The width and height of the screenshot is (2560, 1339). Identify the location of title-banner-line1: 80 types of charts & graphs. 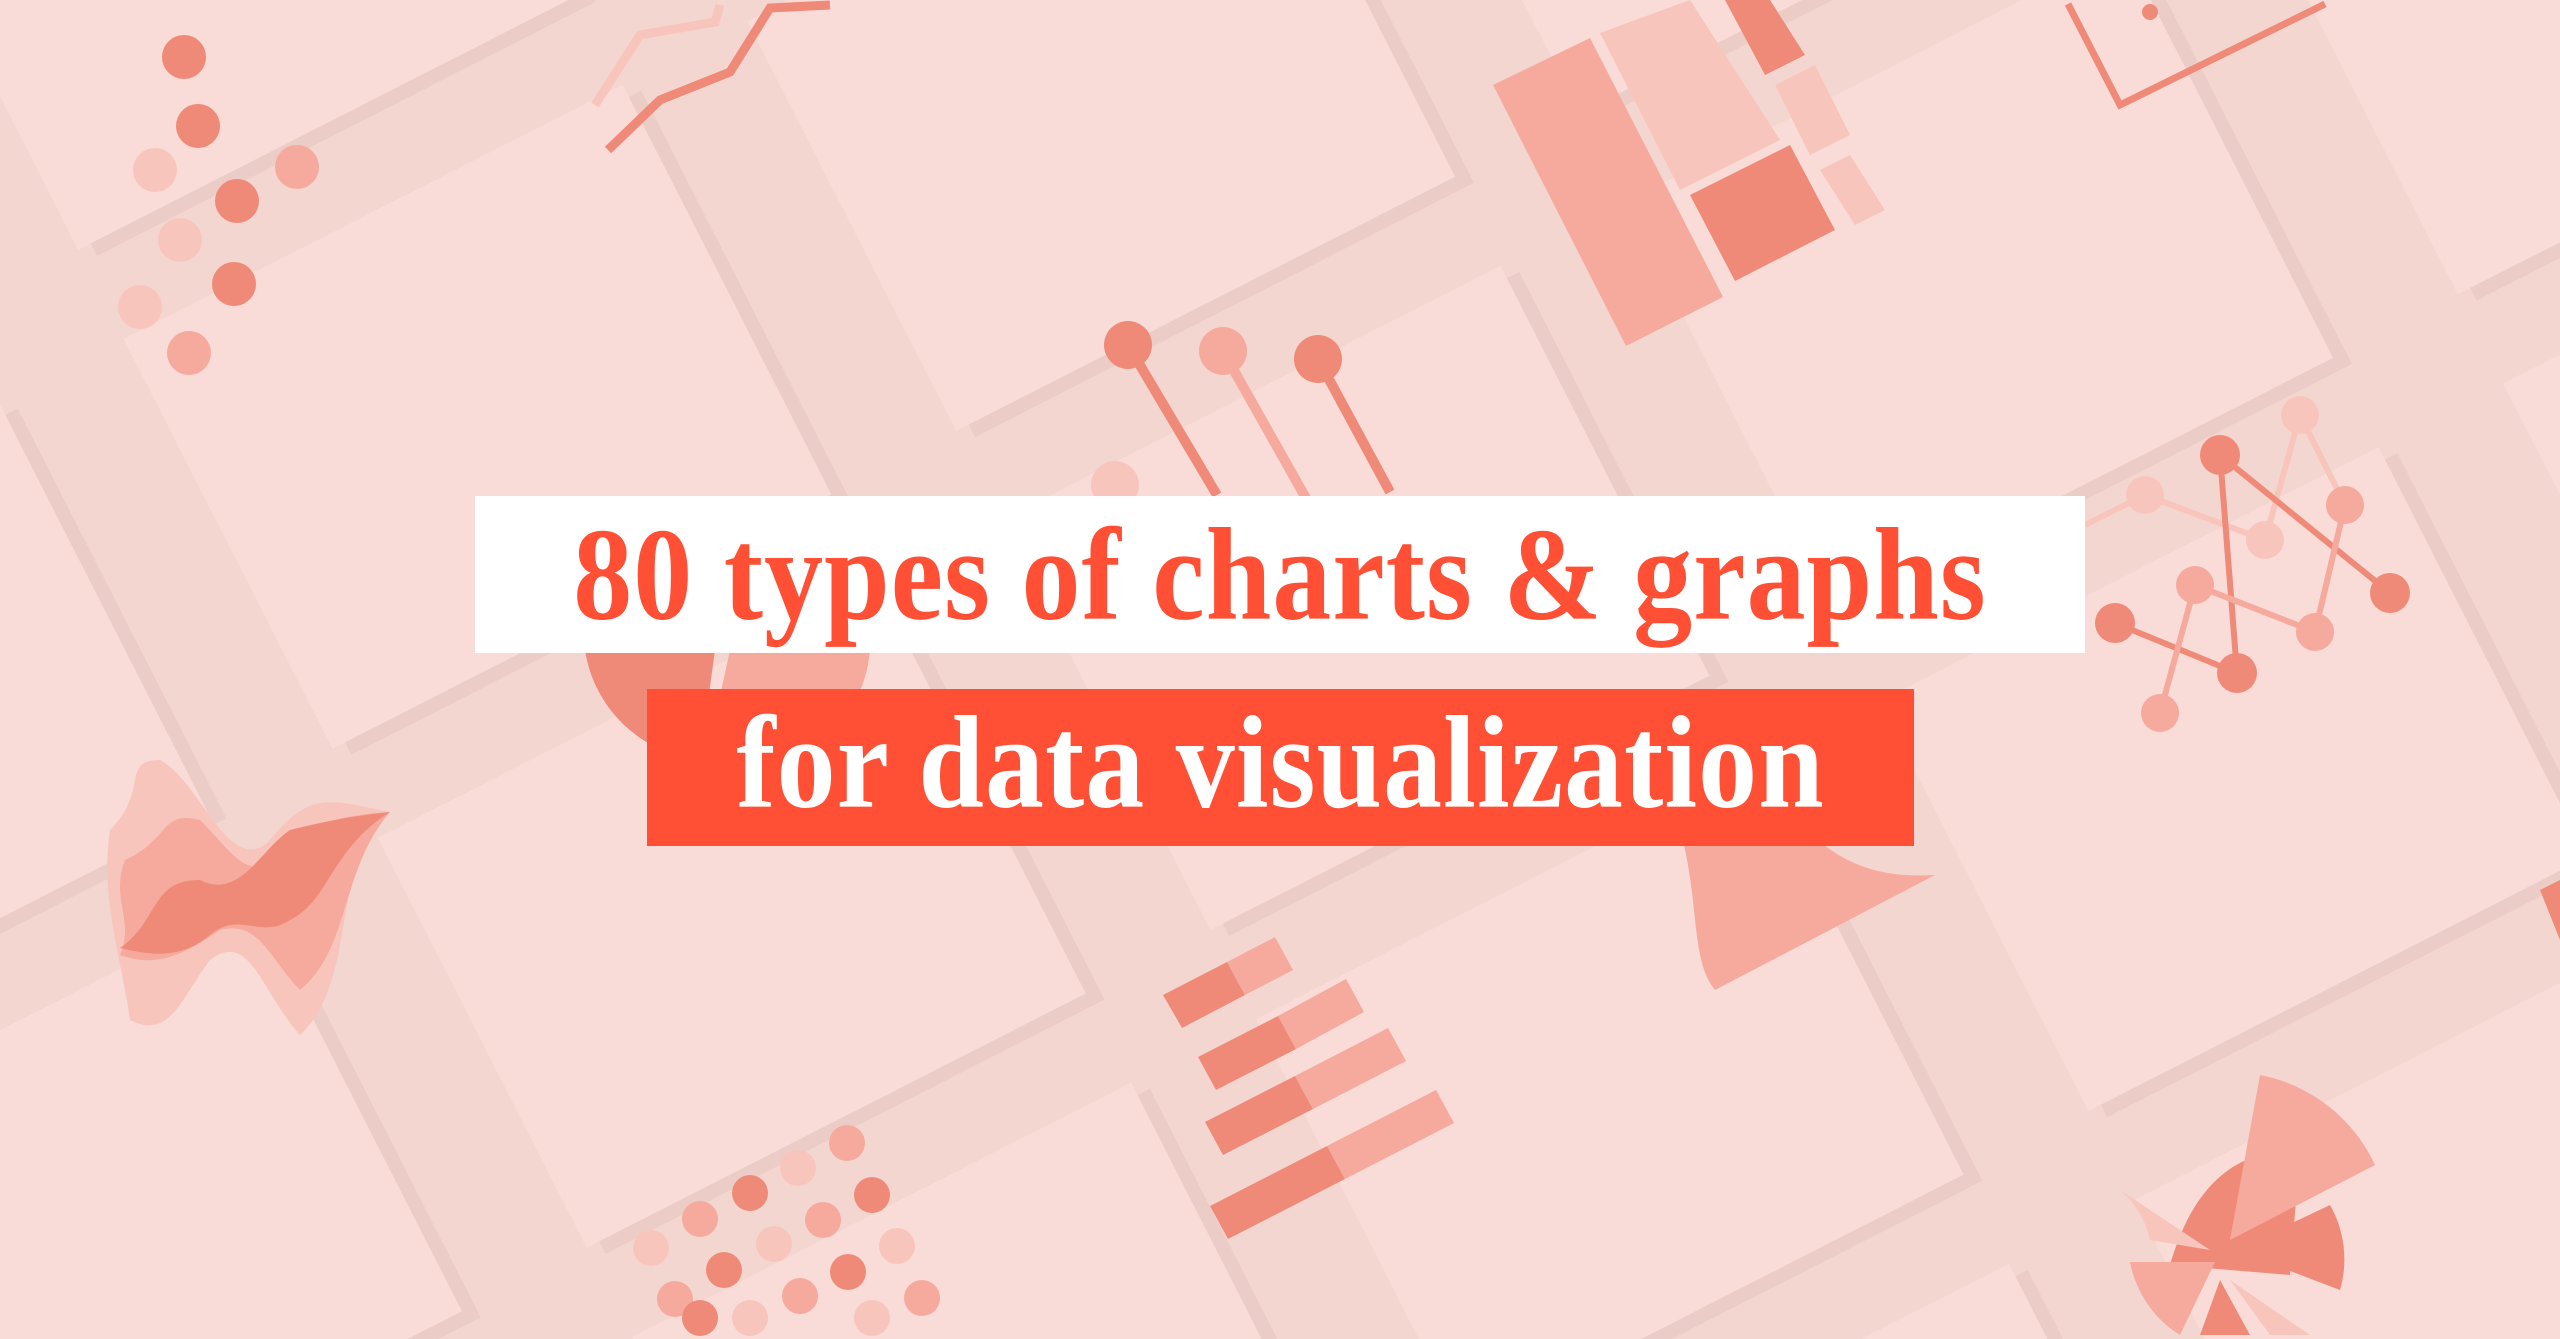
(1280, 574).